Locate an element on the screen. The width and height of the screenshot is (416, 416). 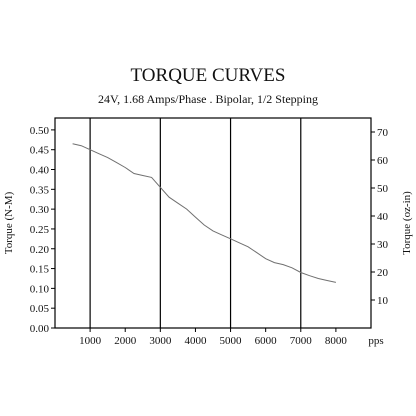
x-tick-label: 3000 is located at coordinates (160, 341).